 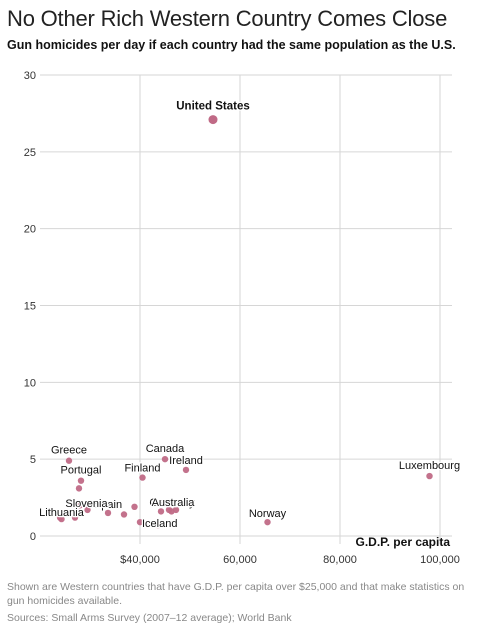 What do you see at coordinates (30, 230) in the screenshot?
I see `y-tick-label: 20` at bounding box center [30, 230].